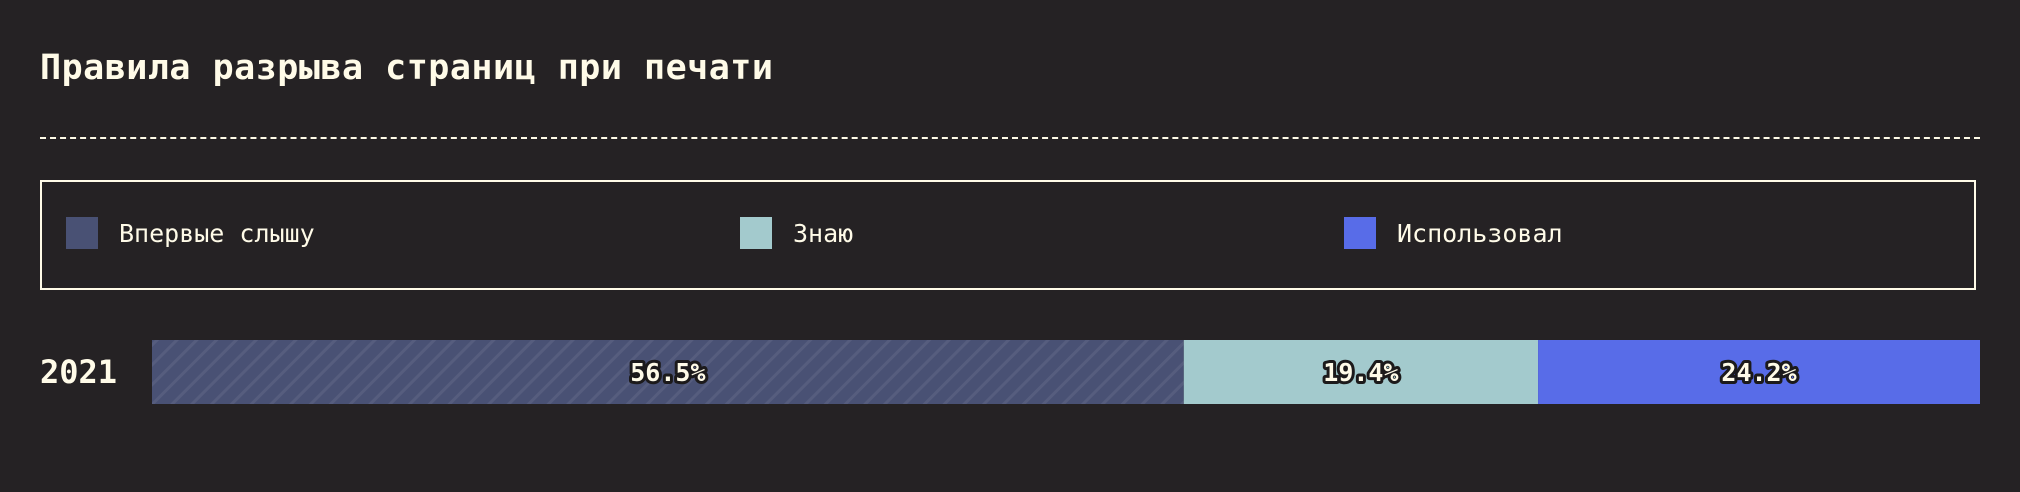  I want to click on bar-segment-used, so click(1759, 372).